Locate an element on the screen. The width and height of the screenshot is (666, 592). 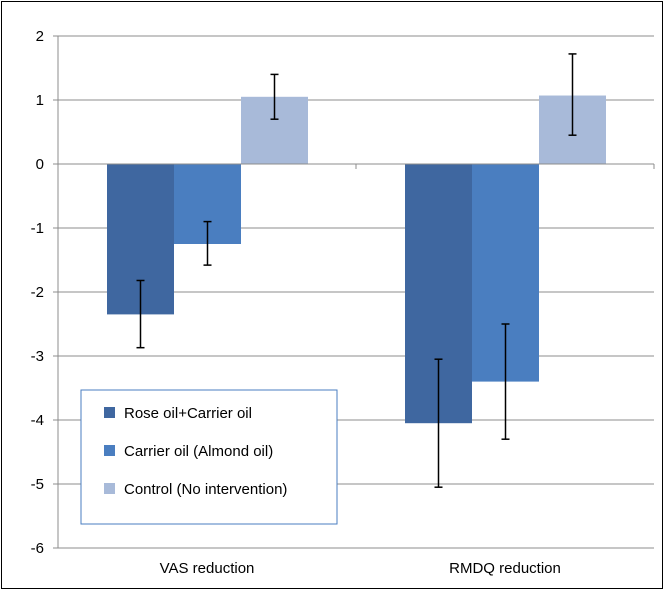
y-tick-label: -2 is located at coordinates (37, 292).